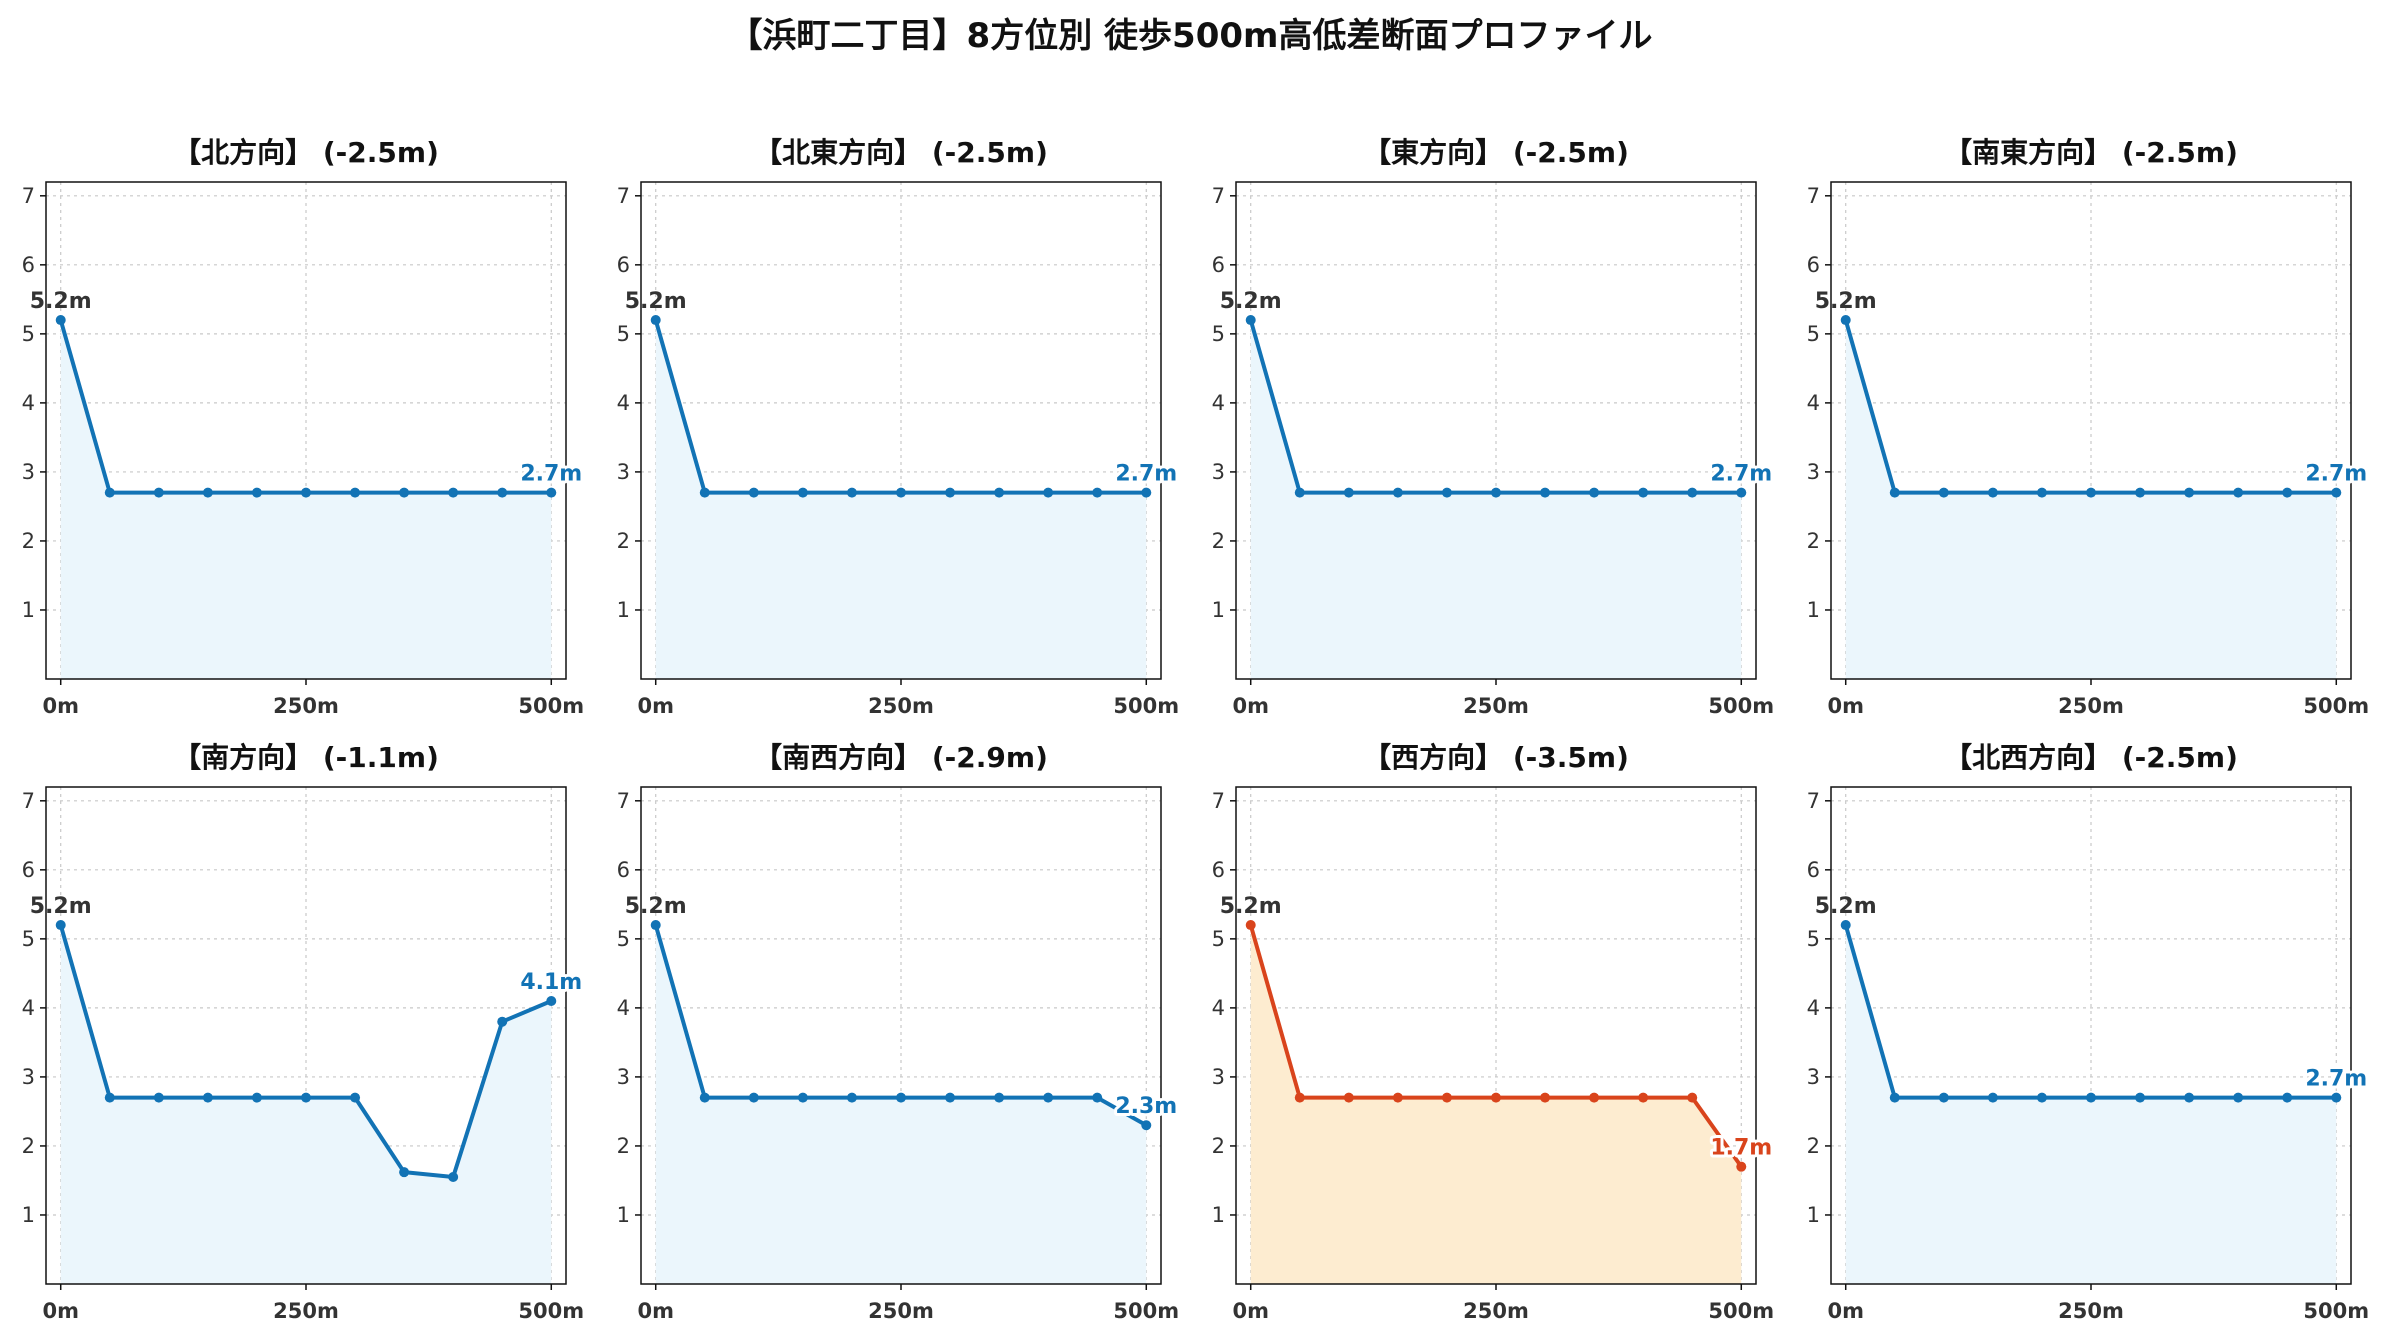 This screenshot has width=2381, height=1340. Describe the element at coordinates (1845, 1311) in the screenshot. I see `x-tick-label: 0m` at that location.